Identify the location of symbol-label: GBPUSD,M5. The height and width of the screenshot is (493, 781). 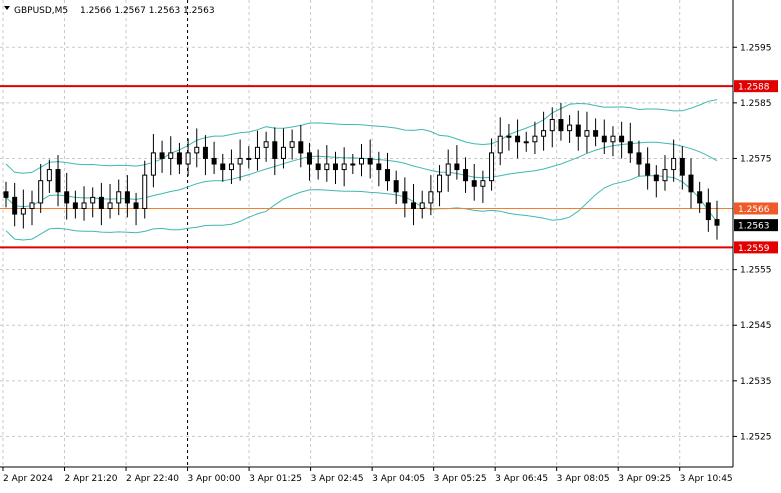
(41, 11).